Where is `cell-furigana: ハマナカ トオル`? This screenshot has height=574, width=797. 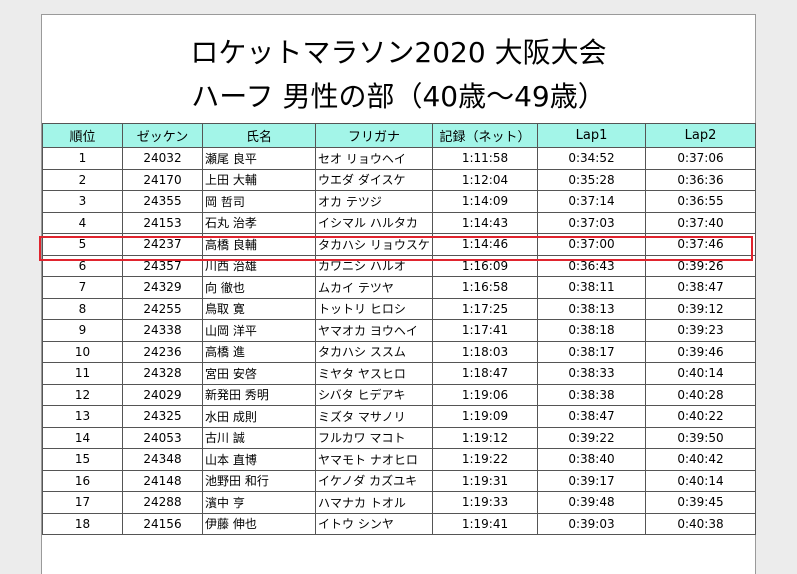
cell-furigana: ハマナカ トオル is located at coordinates (374, 502).